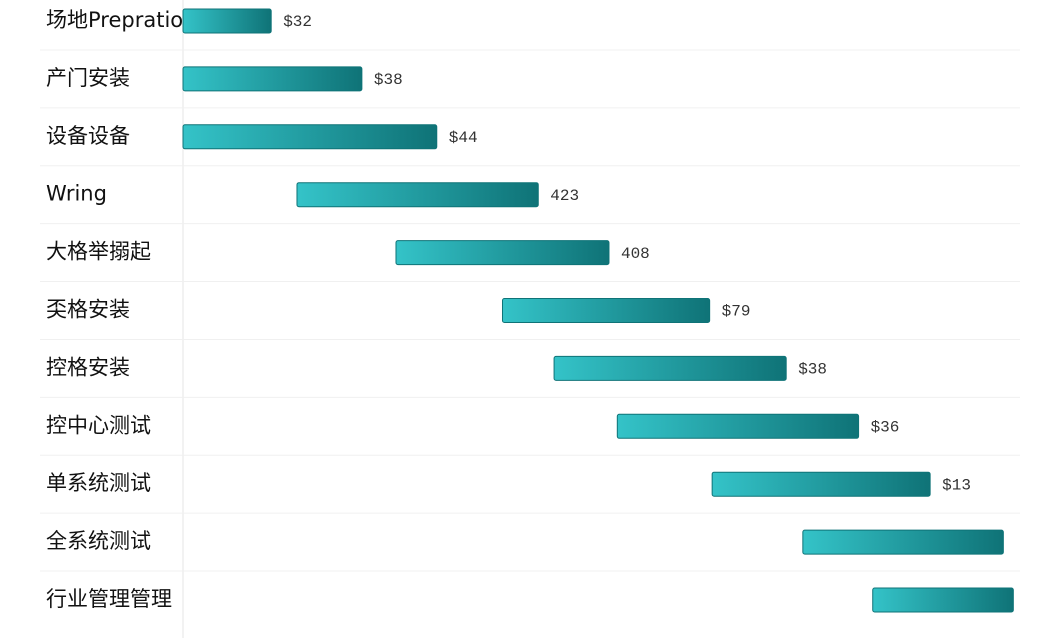 This screenshot has width=1054, height=638. I want to click on bar-label: $44, so click(463, 138).